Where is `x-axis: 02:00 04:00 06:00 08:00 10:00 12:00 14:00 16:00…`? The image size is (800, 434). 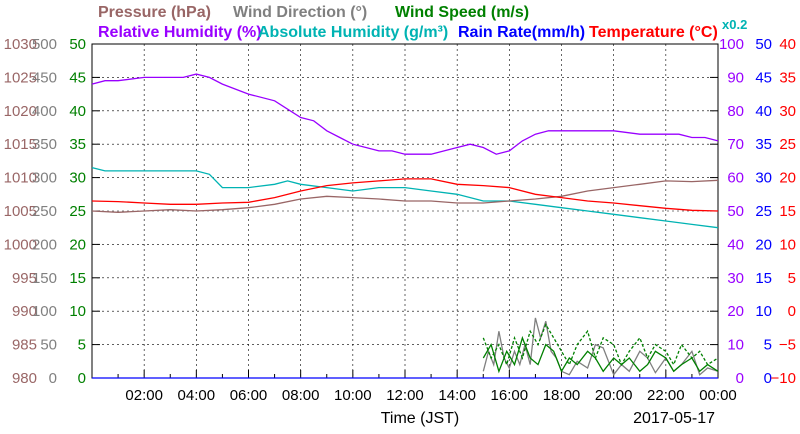 x-axis: 02:00 04:00 06:00 08:00 10:00 12:00 14:00 16:00… is located at coordinates (427, 387).